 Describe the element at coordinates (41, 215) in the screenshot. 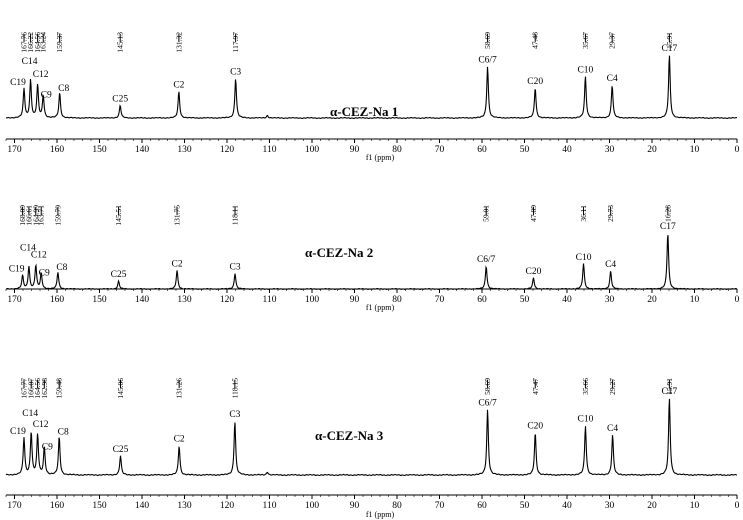

I see `peak-shift-label: 163.71` at that location.